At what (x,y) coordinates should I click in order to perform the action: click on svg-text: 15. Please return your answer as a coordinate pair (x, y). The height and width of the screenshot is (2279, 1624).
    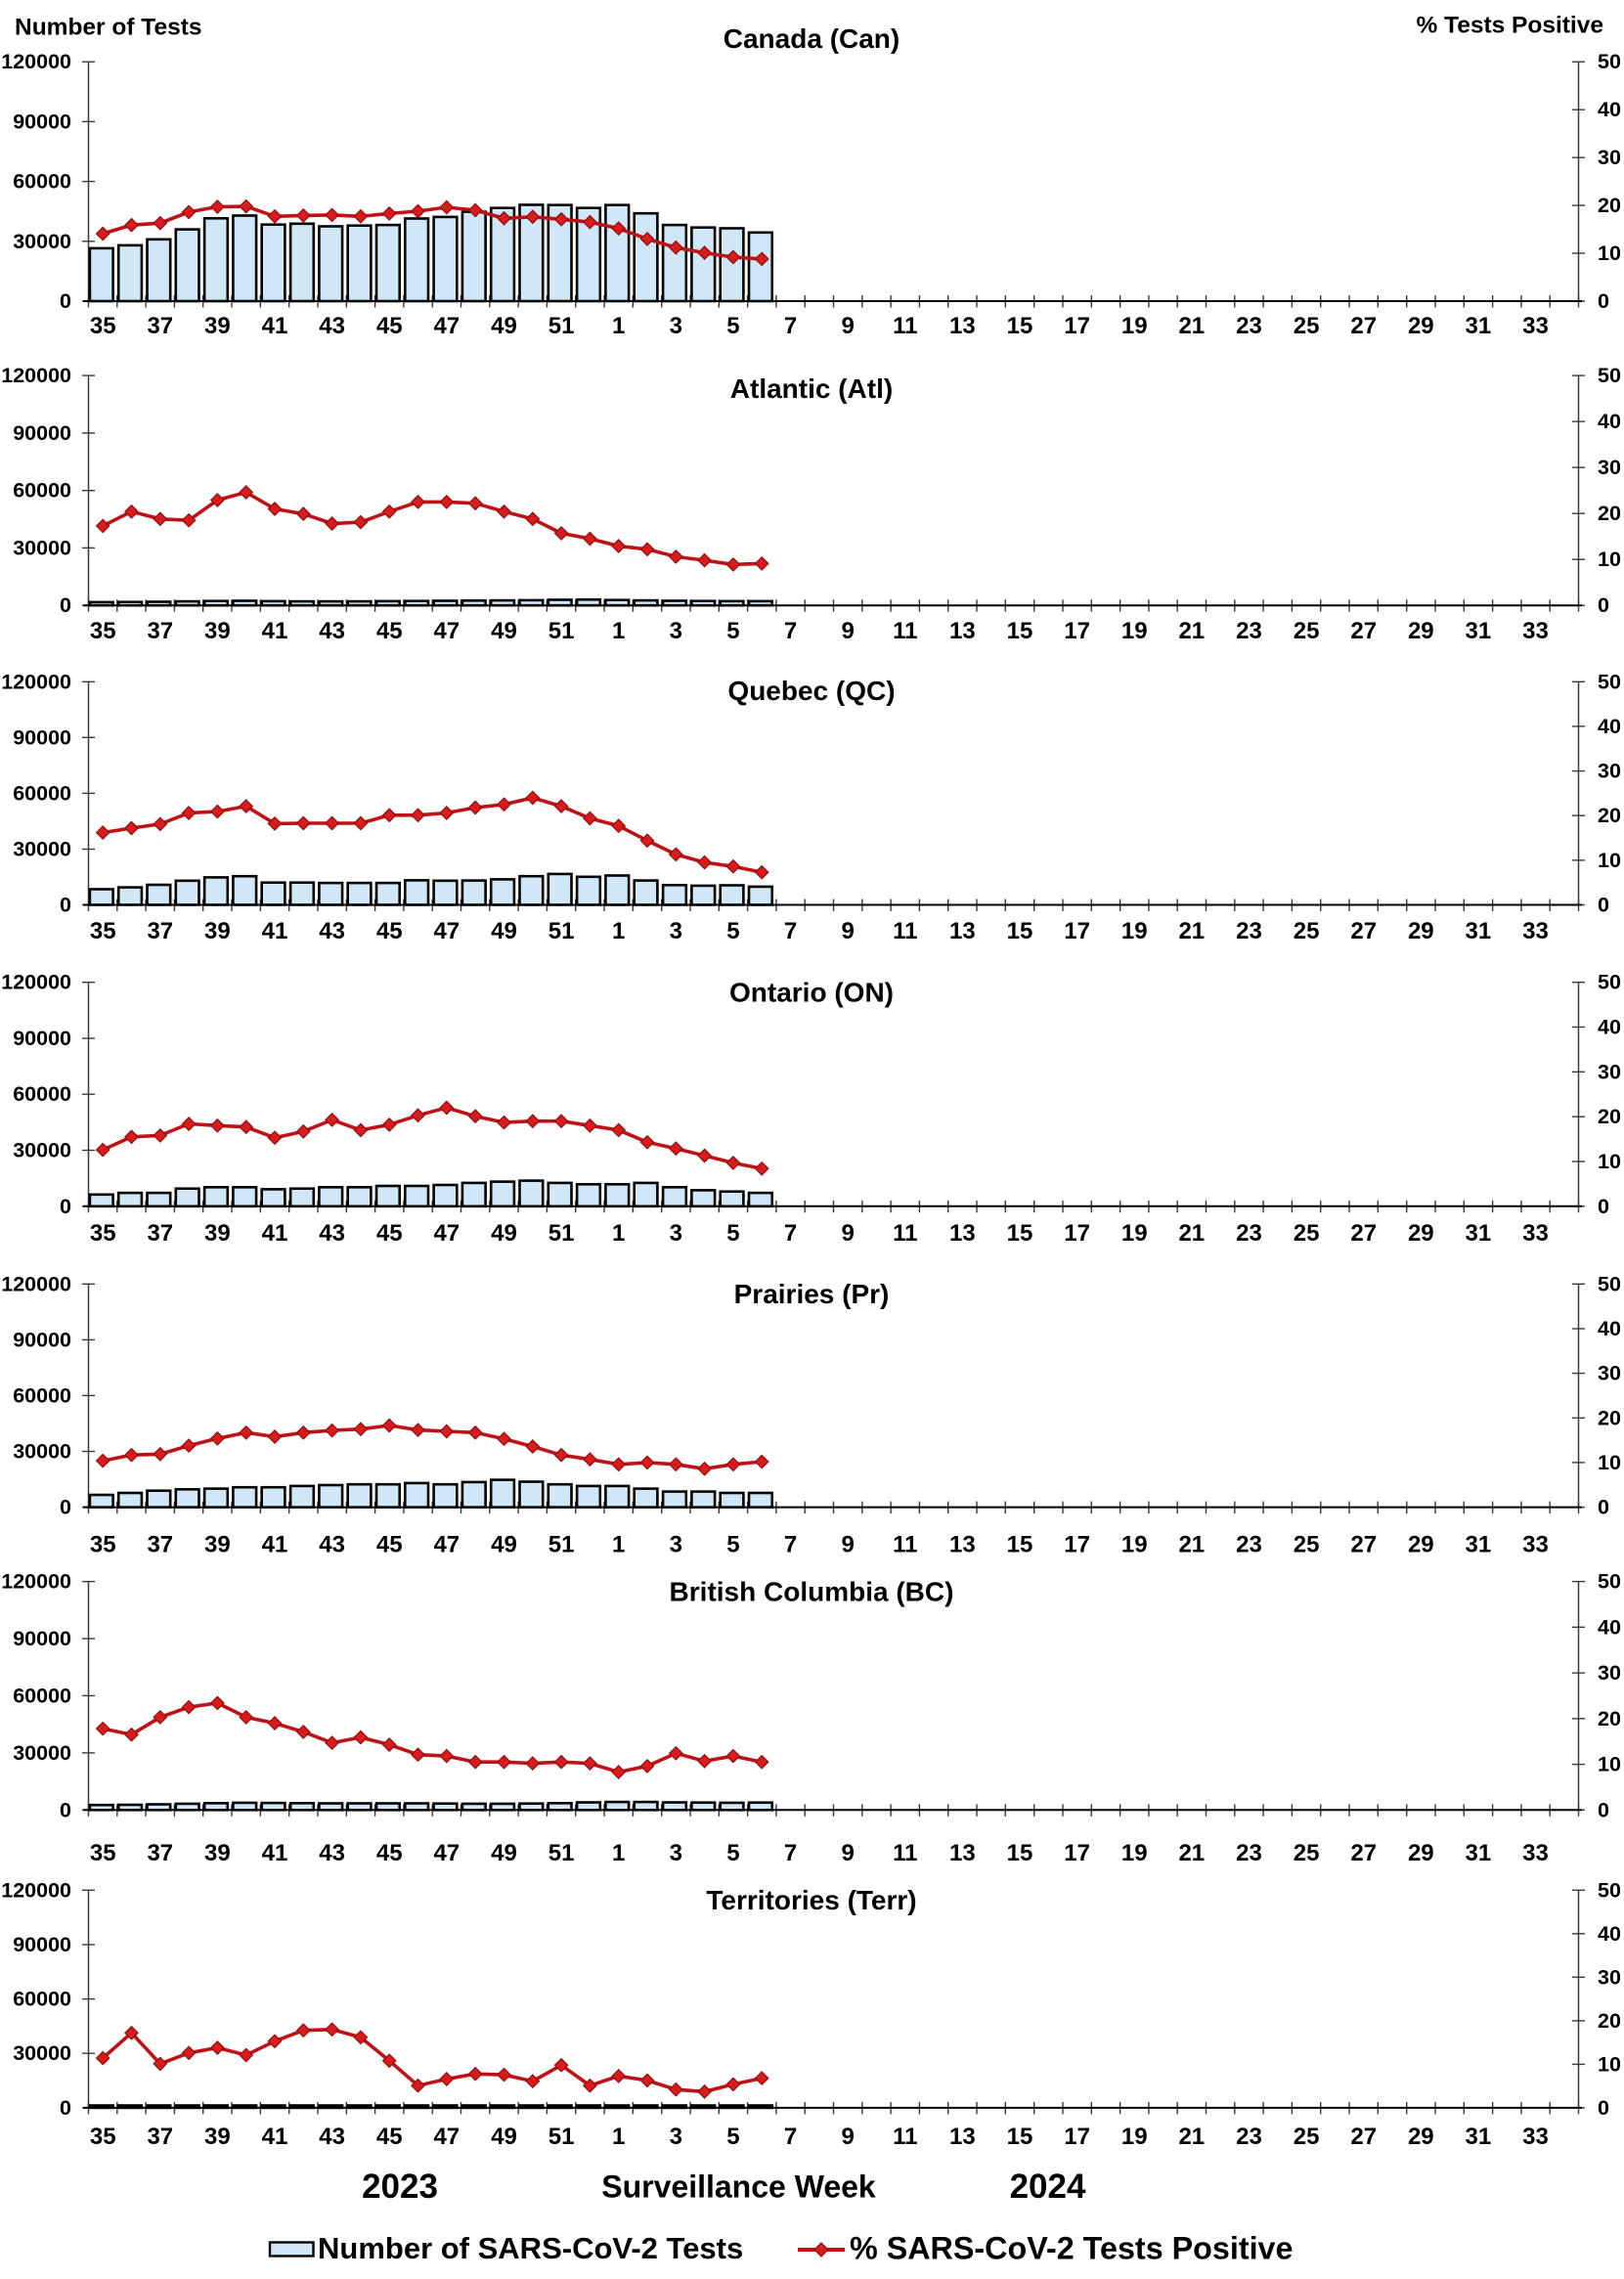
    Looking at the image, I should click on (1020, 1545).